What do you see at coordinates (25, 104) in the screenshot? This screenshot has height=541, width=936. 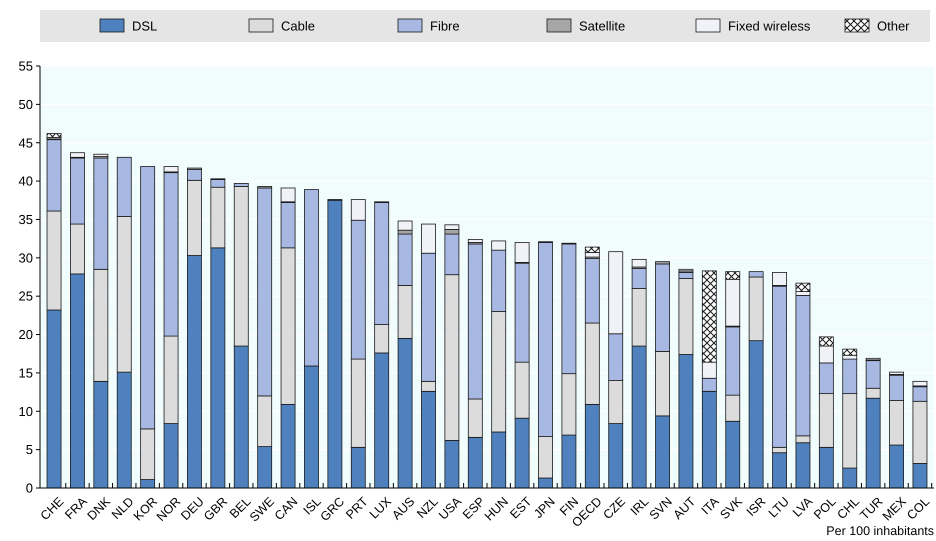 I see `y-tick-label: 50` at bounding box center [25, 104].